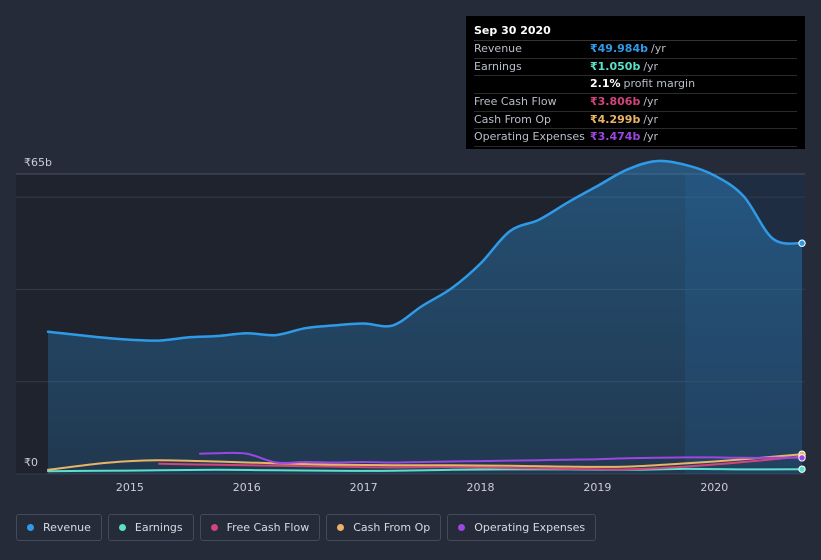 The width and height of the screenshot is (821, 560). I want to click on tooltip-label: Revenue, so click(498, 48).